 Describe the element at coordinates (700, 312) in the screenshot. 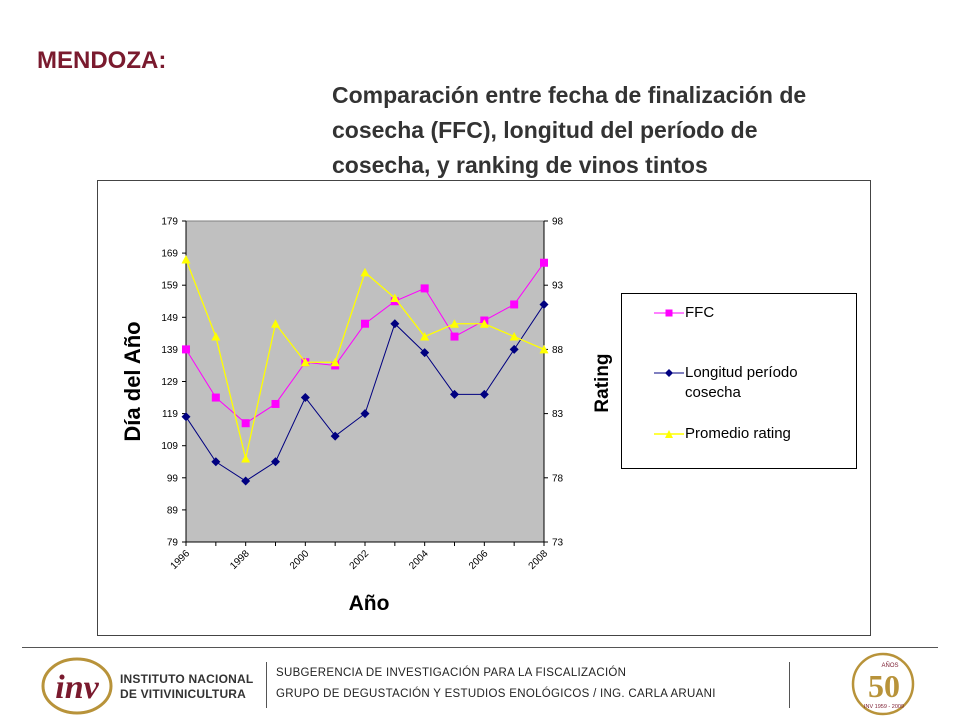

I see `legend-label-ffc: FFC` at that location.